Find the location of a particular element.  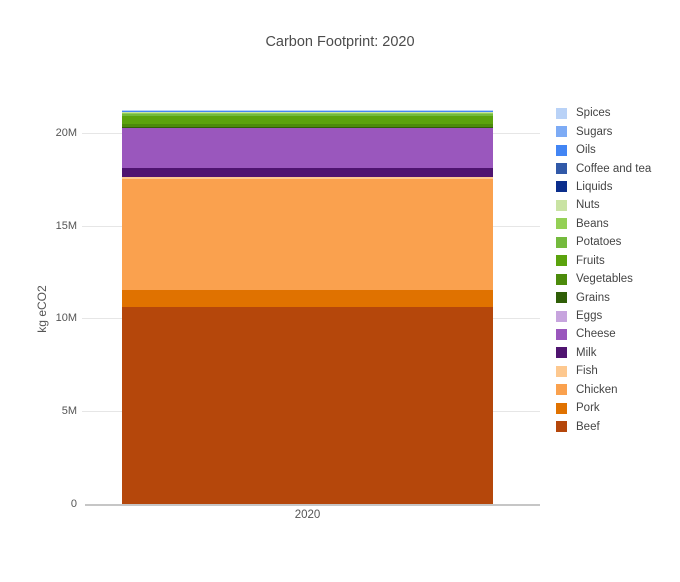

bar-segment-beans is located at coordinates (307, 114).